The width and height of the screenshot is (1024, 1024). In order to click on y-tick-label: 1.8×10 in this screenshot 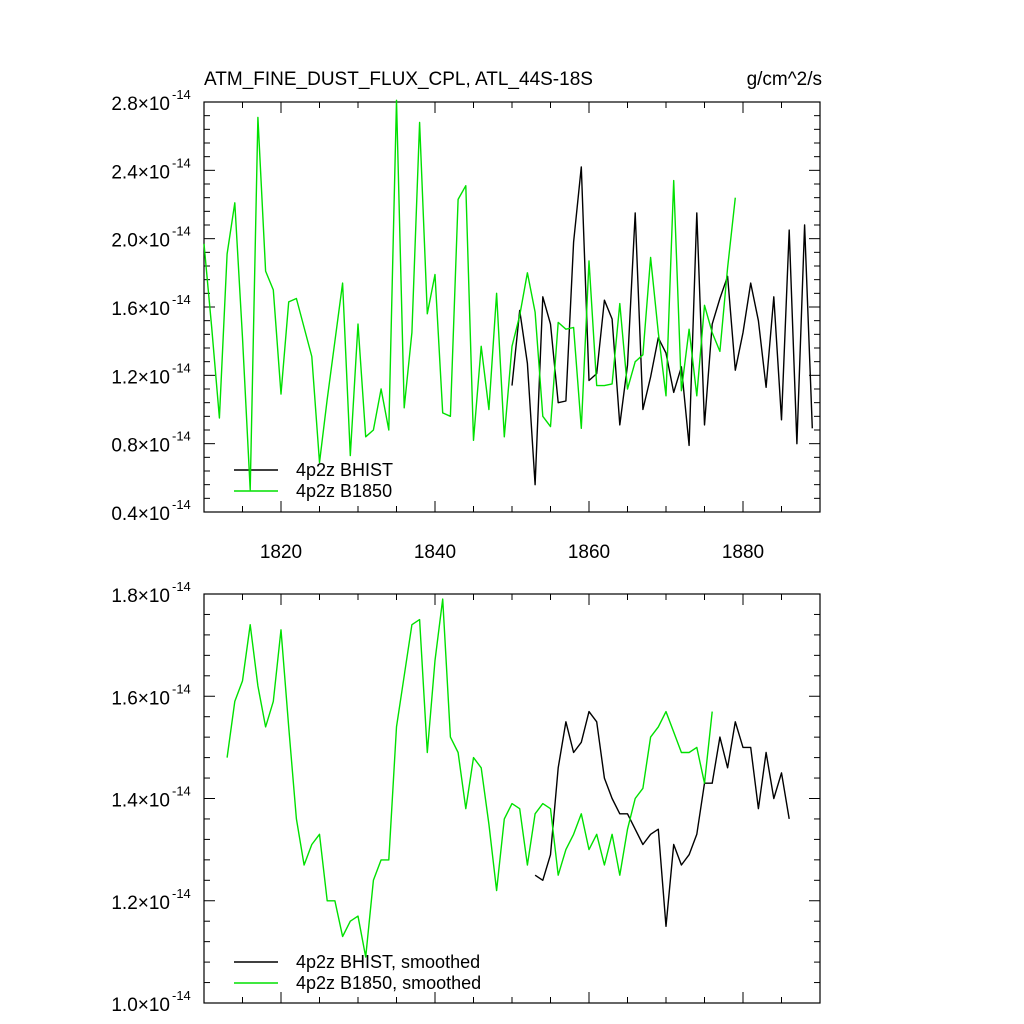, I will do `click(140, 596)`.